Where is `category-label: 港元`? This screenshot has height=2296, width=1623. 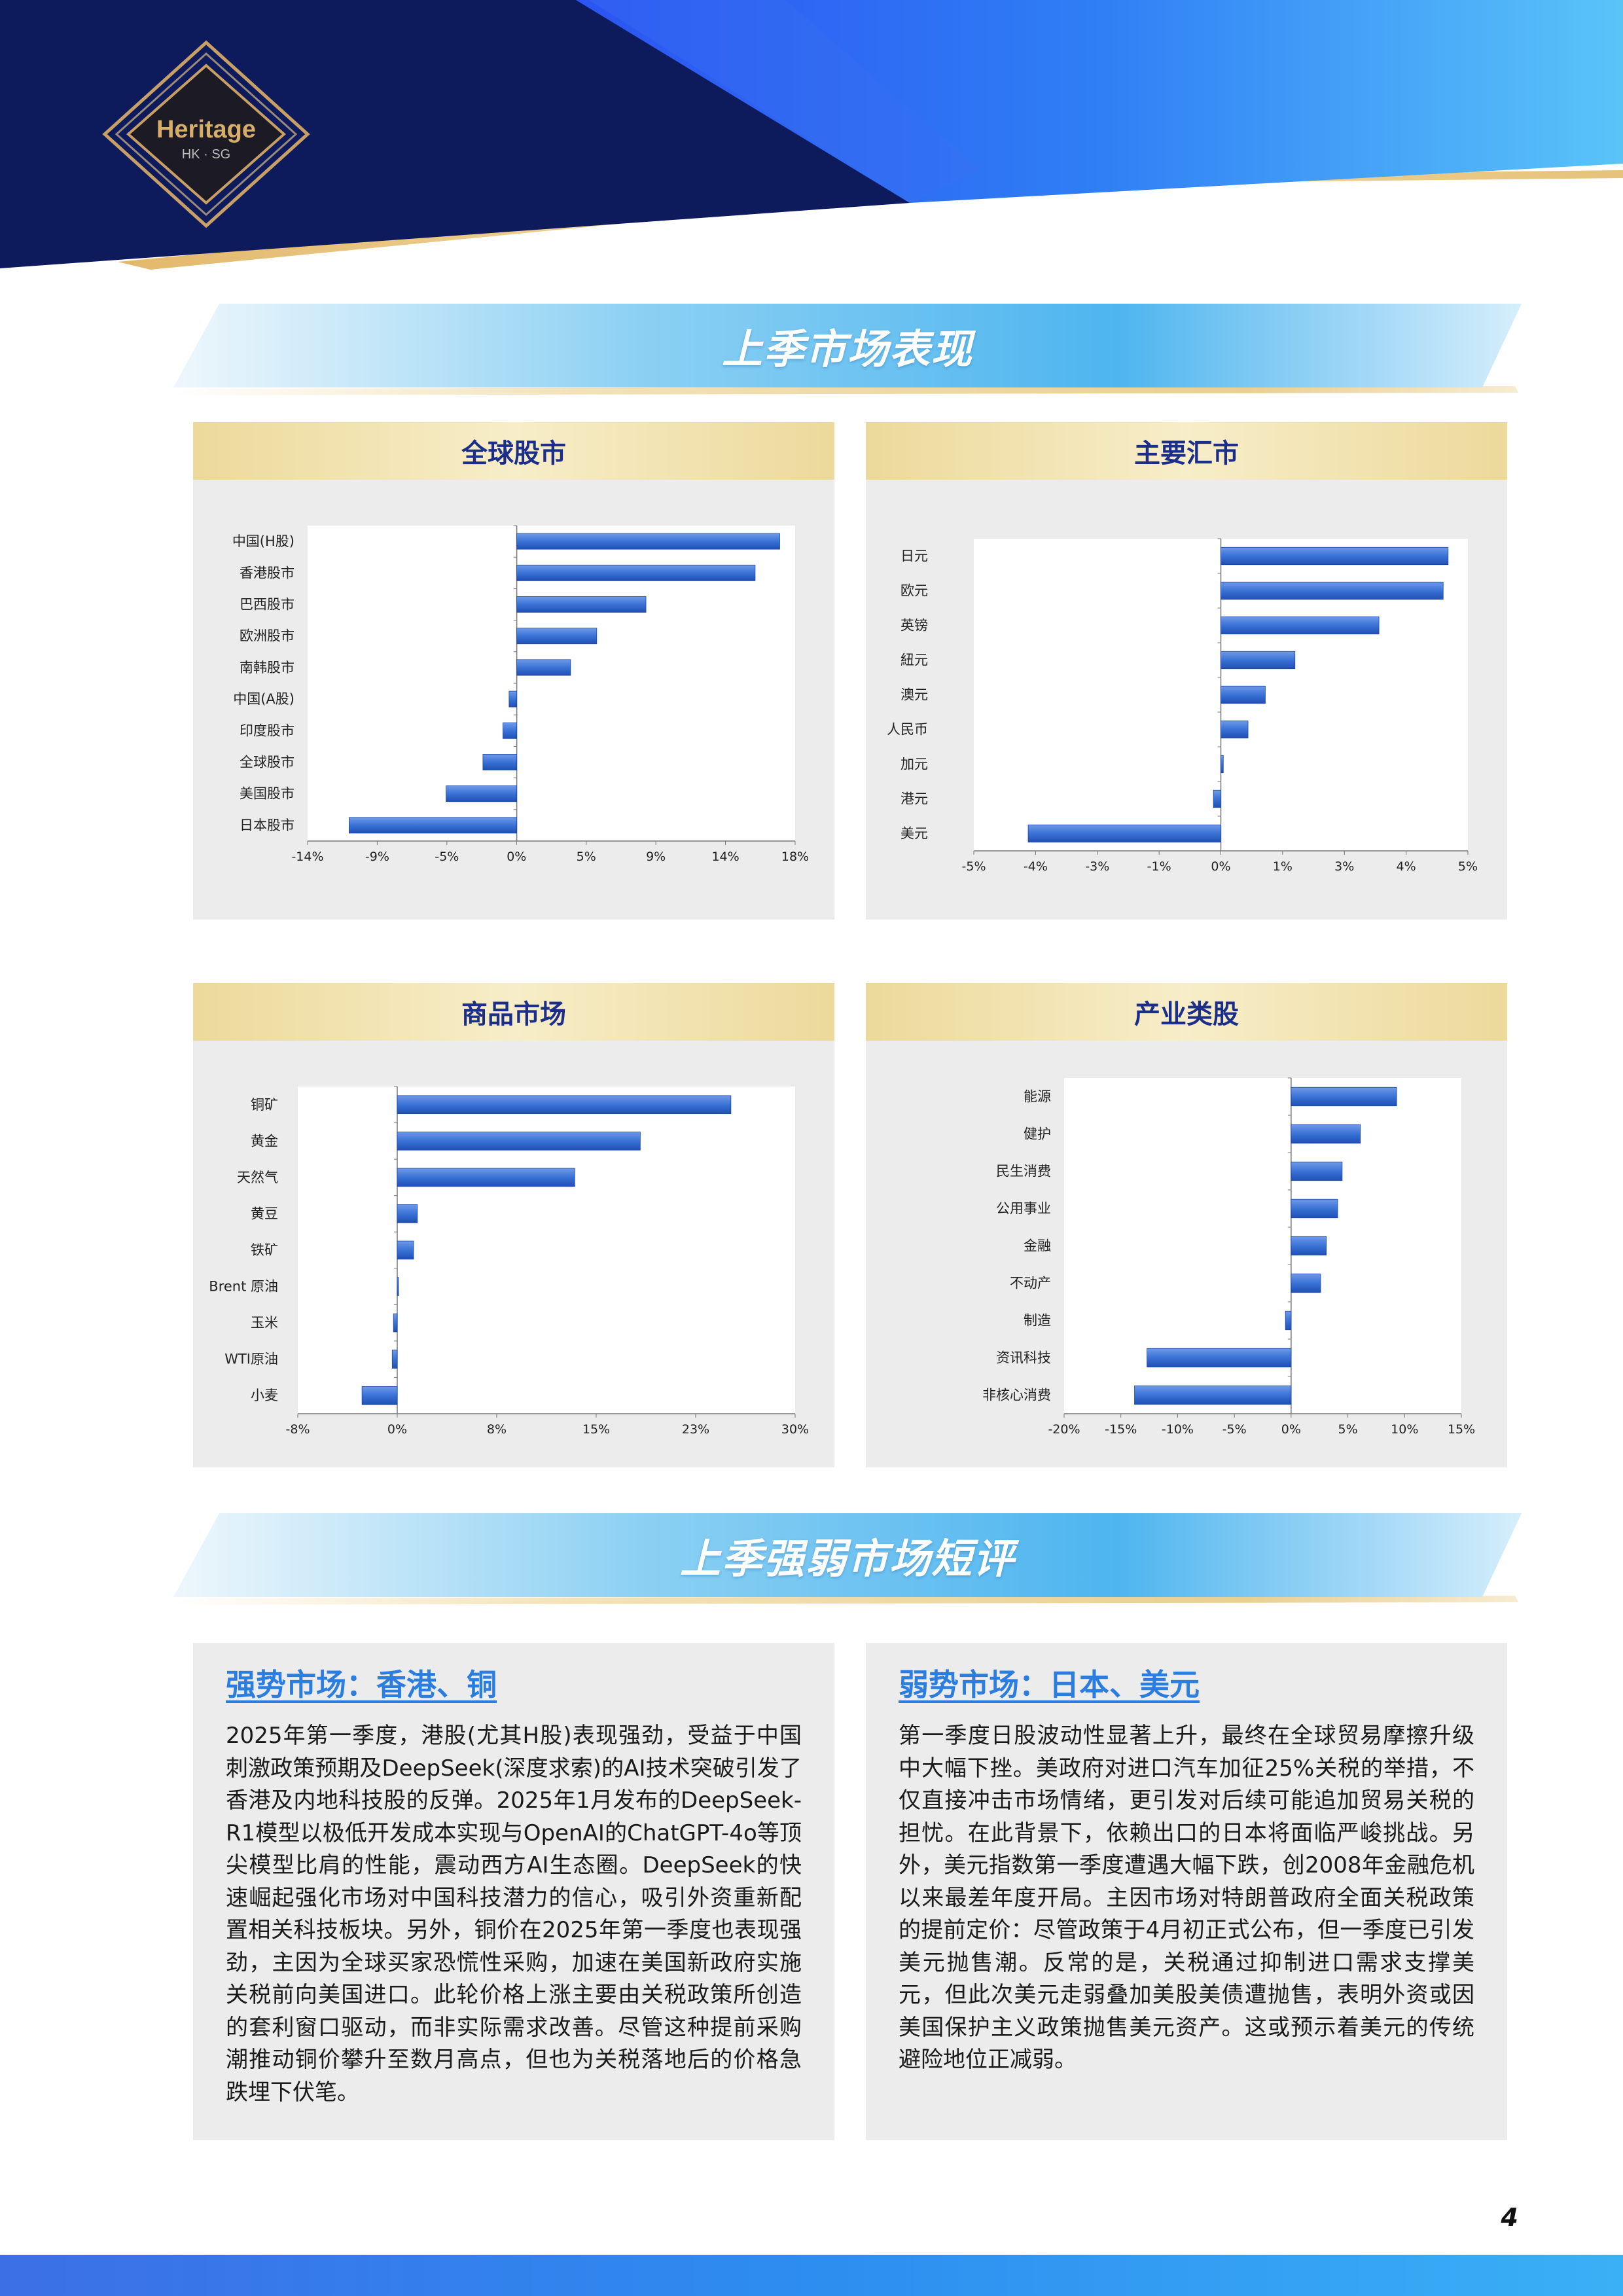
category-label: 港元 is located at coordinates (915, 799).